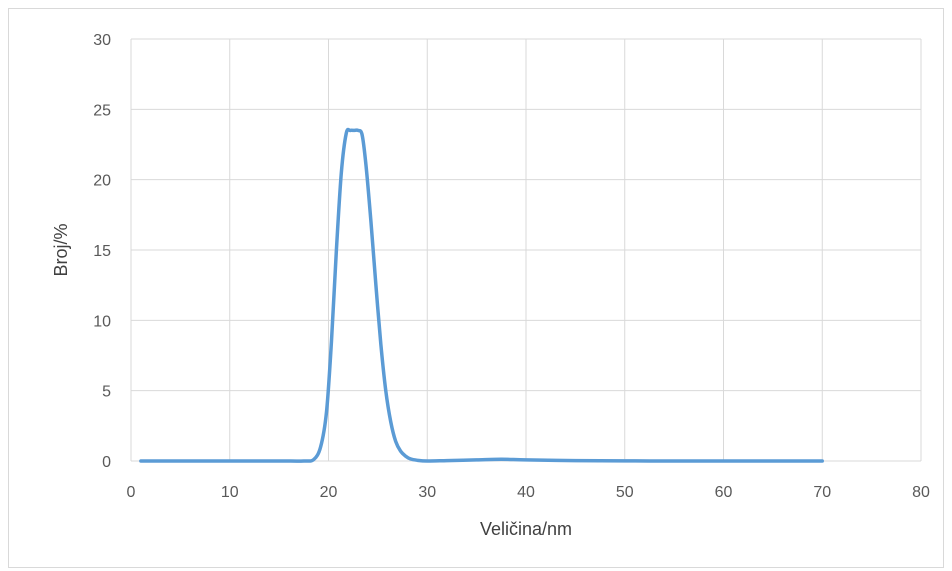  I want to click on x-tick-label: 60, so click(724, 492).